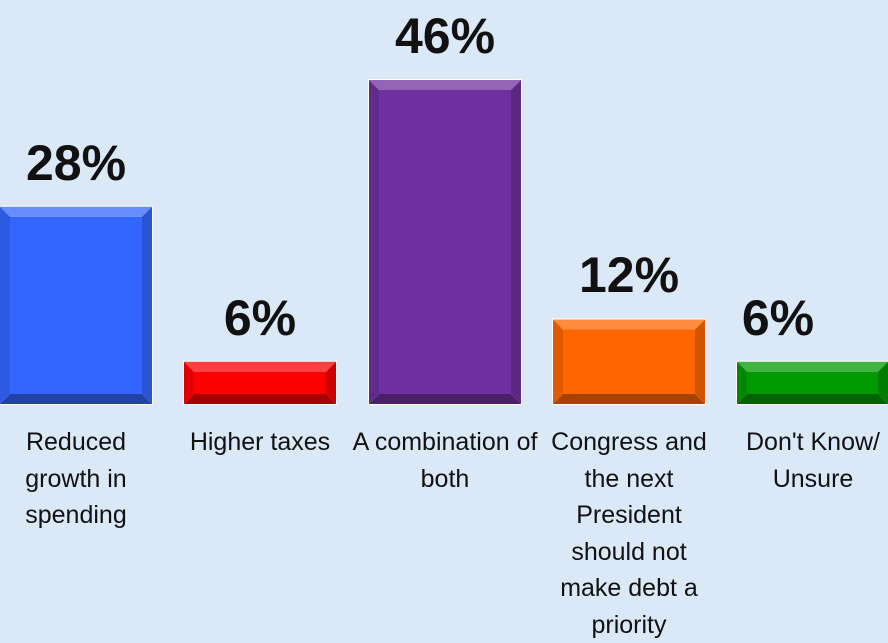 This screenshot has width=888, height=643. Describe the element at coordinates (260, 442) in the screenshot. I see `category-label: Higher taxes` at that location.